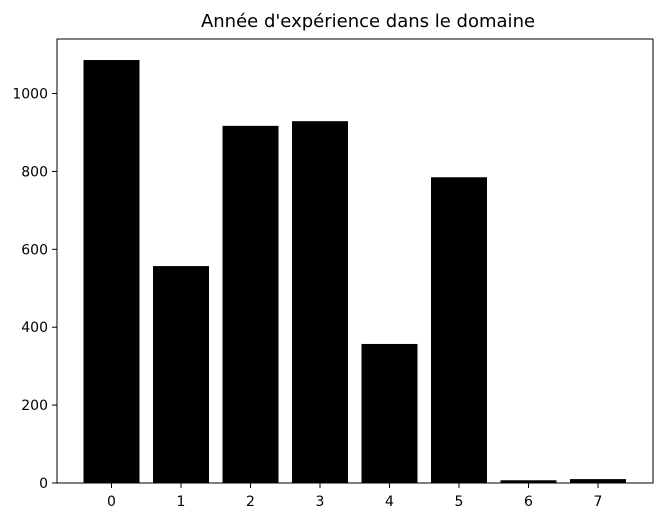 The width and height of the screenshot is (658, 515). What do you see at coordinates (459, 502) in the screenshot?
I see `x-tick-label: 5` at bounding box center [459, 502].